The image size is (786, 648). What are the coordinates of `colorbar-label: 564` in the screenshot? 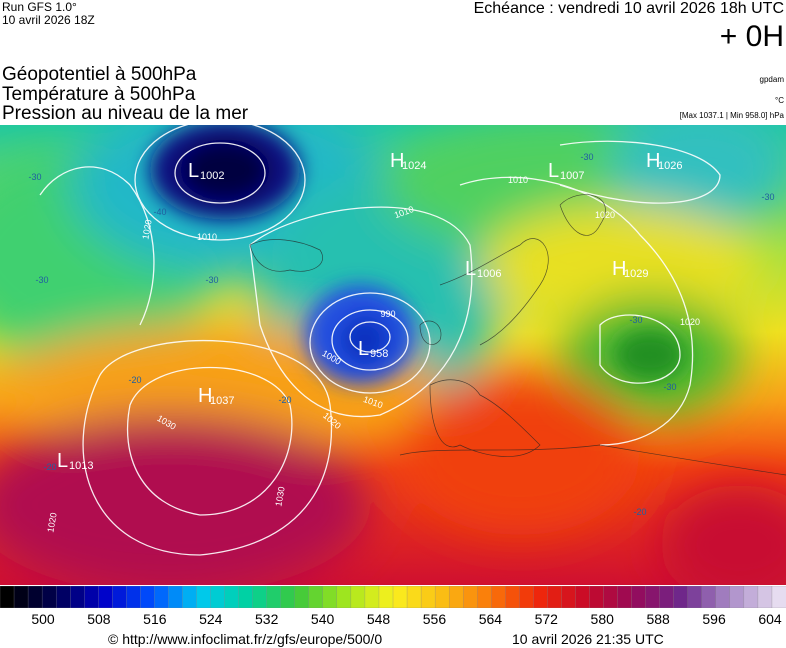 It's located at (490, 619).